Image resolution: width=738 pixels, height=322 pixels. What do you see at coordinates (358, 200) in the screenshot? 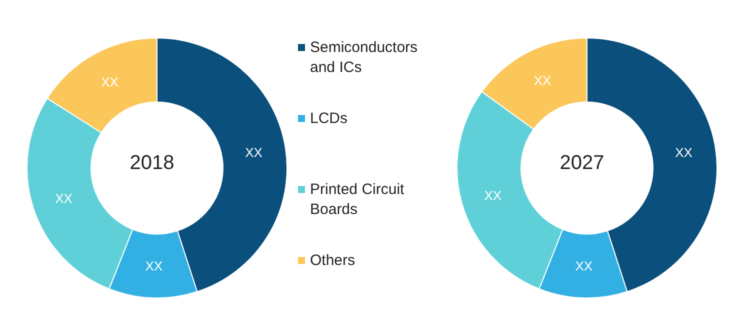
I see `legend-label: Printed Circuit Boards` at bounding box center [358, 200].